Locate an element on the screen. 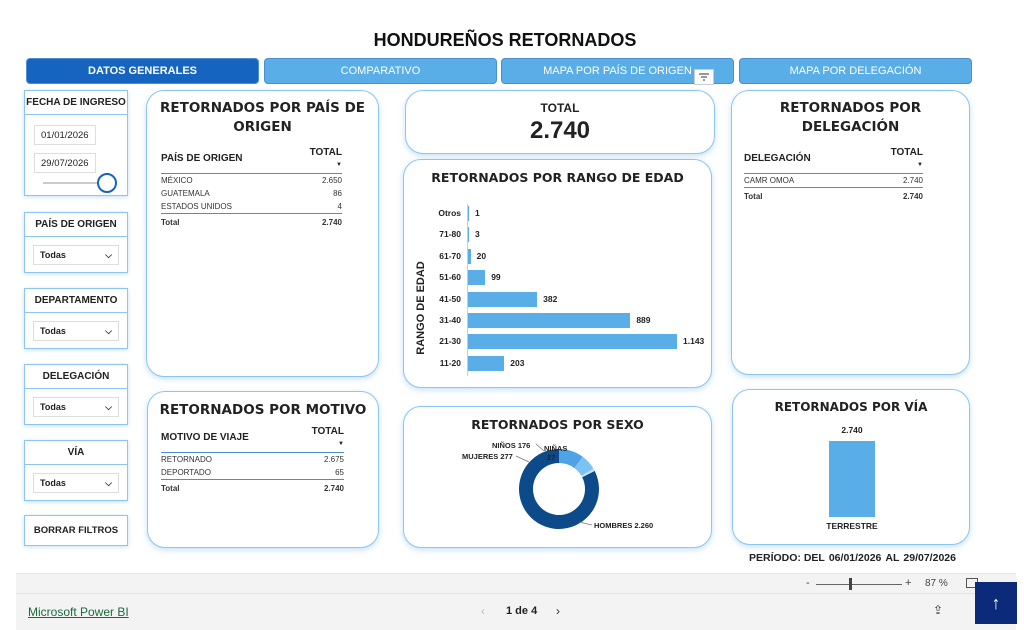 The width and height of the screenshot is (1024, 630). share-icon: ⇪ is located at coordinates (938, 610).